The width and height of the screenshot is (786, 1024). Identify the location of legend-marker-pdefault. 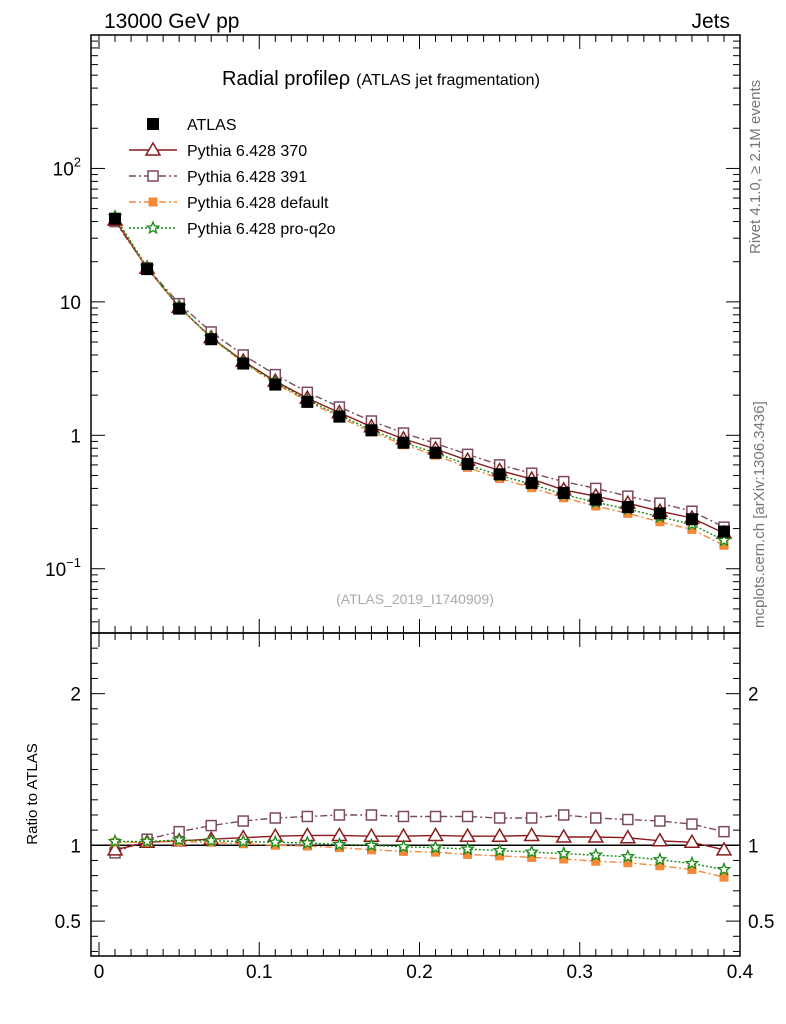
(153, 202).